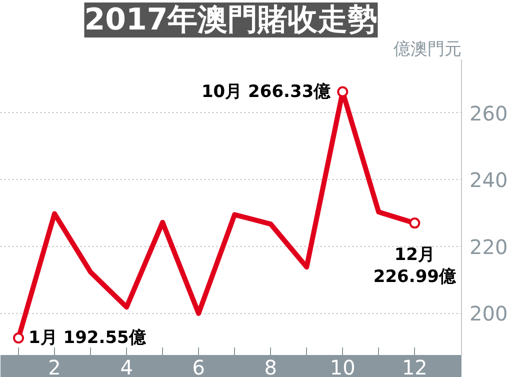 The width and height of the screenshot is (510, 377). What do you see at coordinates (198, 366) in the screenshot?
I see `x-tick-label: 6` at bounding box center [198, 366].